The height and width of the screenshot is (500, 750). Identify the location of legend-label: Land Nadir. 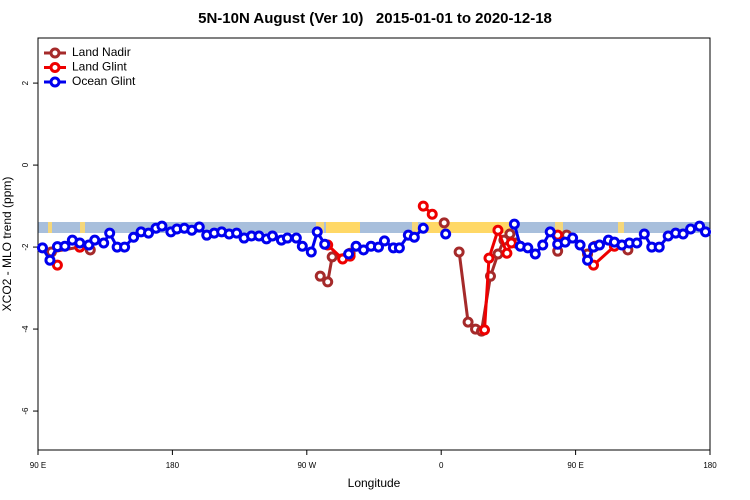
(101, 52).